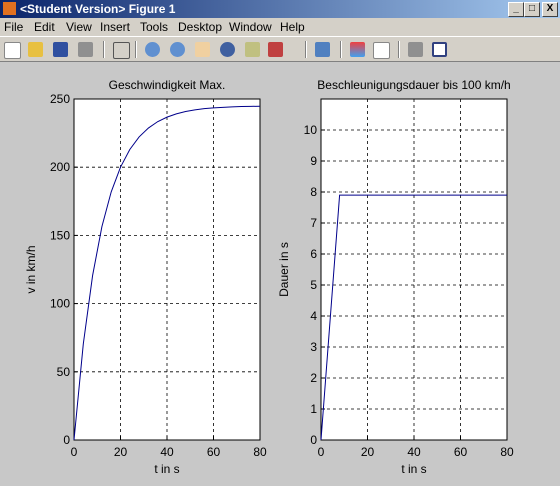 The height and width of the screenshot is (486, 560). What do you see at coordinates (313, 161) in the screenshot?
I see `y-tick-label: 9` at bounding box center [313, 161].